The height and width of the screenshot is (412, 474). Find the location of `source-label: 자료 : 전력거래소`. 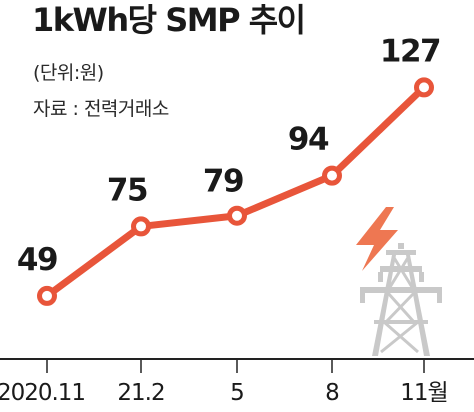

source-label: 자료 : 전력거래소 is located at coordinates (101, 109).